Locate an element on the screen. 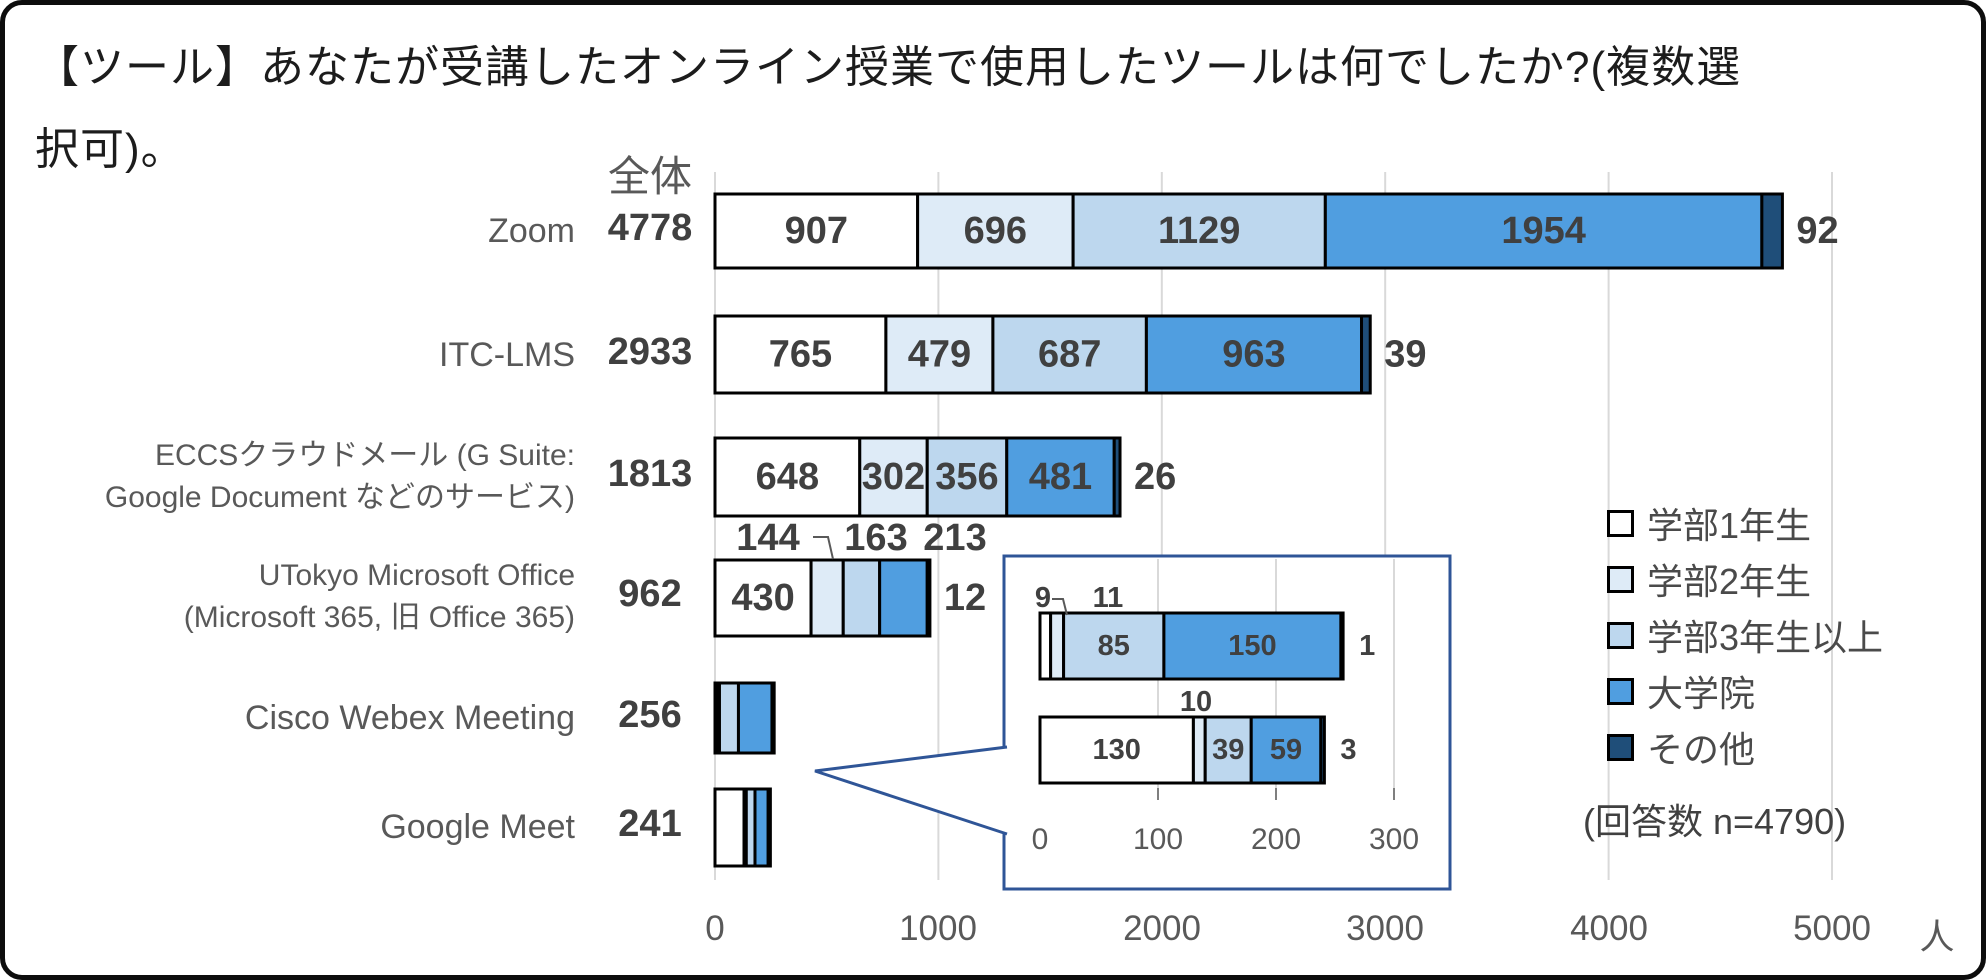  segment-value: 481 is located at coordinates (1060, 477).